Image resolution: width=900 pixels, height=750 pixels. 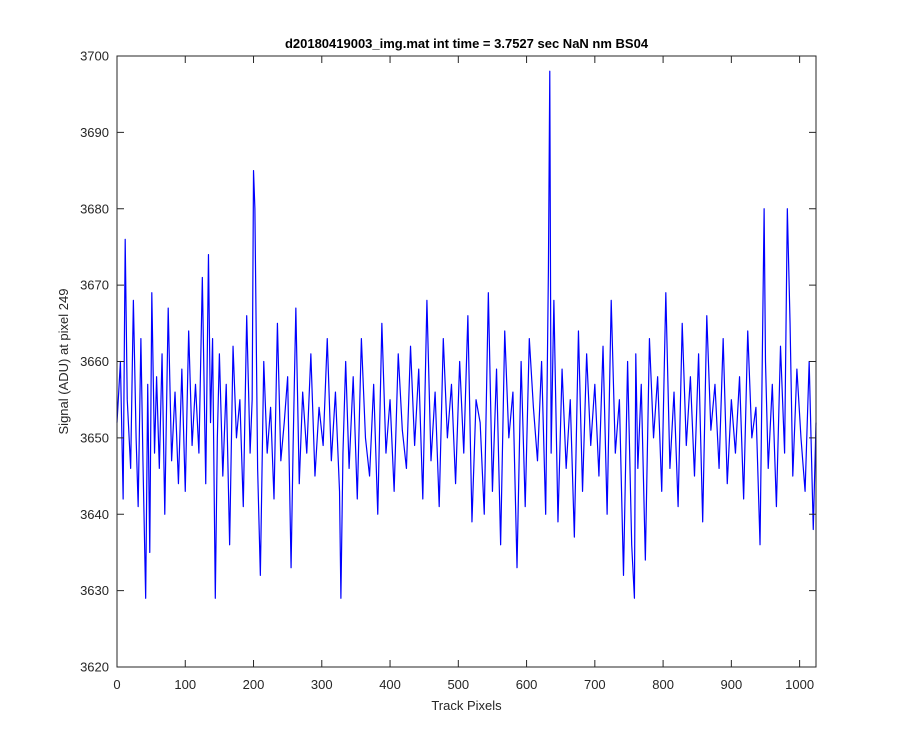 I want to click on x-tick-label: 400, so click(x=390, y=684).